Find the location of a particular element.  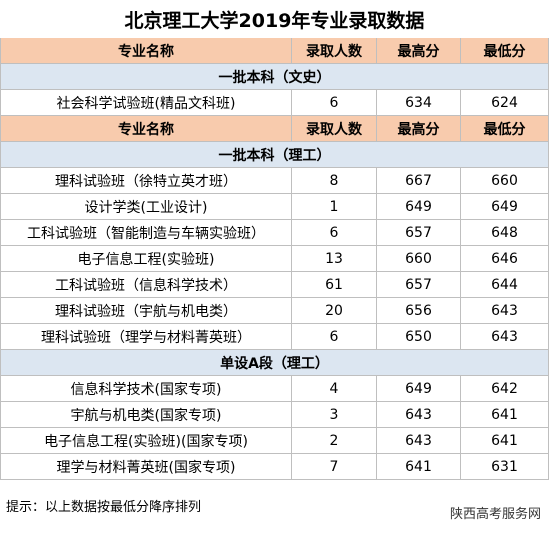

table-cell: 工科试验班（智能制造与车辆实验班） is located at coordinates (146, 233).